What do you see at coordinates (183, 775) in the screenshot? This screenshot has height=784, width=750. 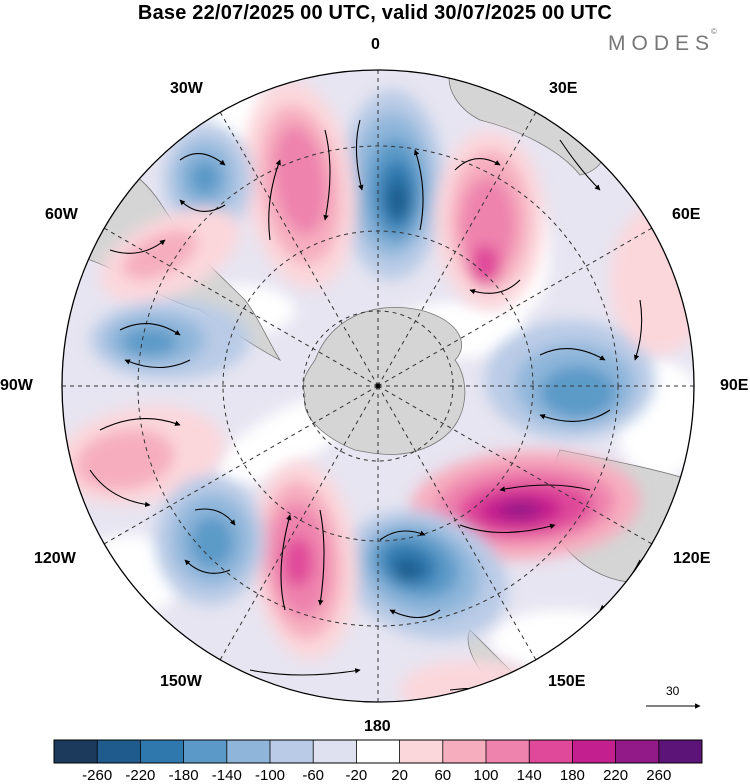 I see `colorbar-tick-label: -180` at bounding box center [183, 775].